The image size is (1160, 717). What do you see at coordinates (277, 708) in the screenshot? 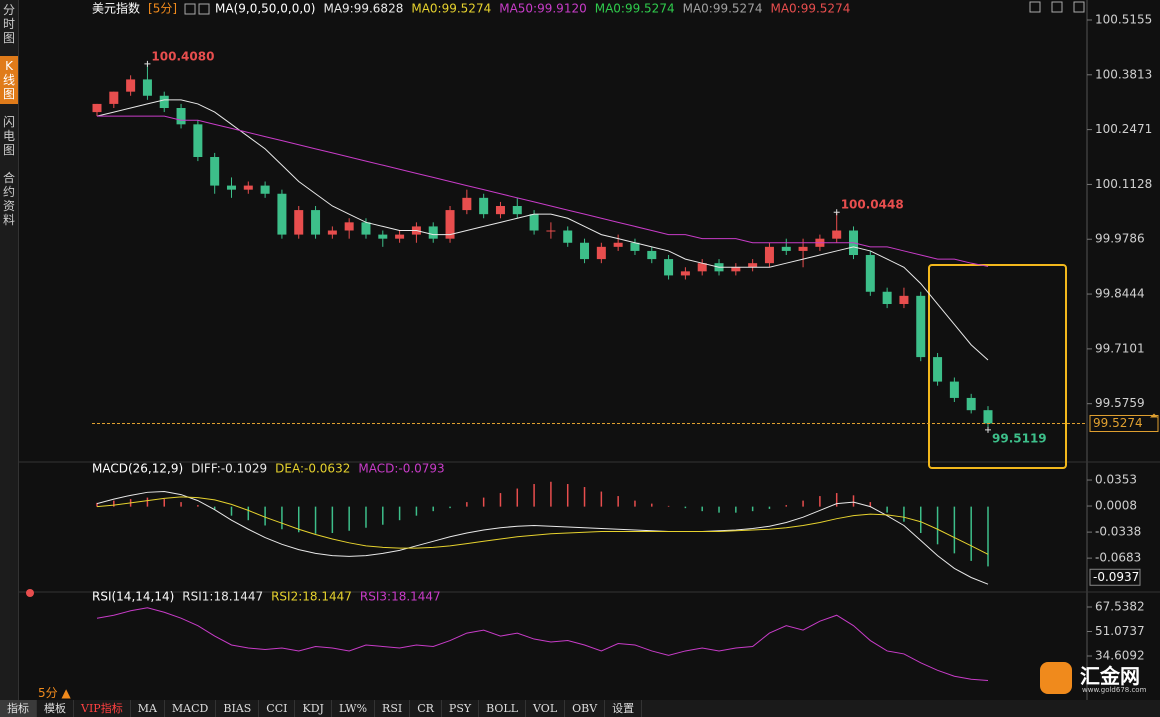
I see `toolbar-button: CCI` at bounding box center [277, 708].